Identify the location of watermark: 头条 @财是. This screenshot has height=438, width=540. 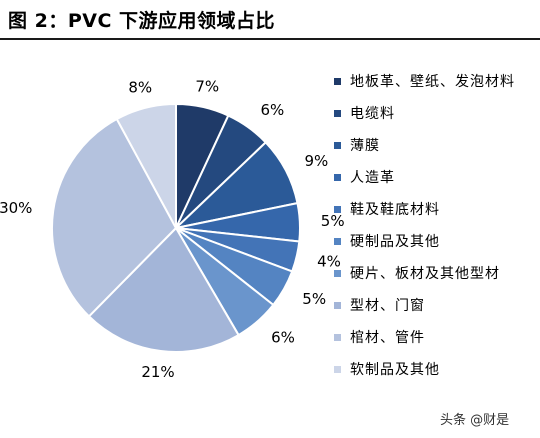
(475, 420).